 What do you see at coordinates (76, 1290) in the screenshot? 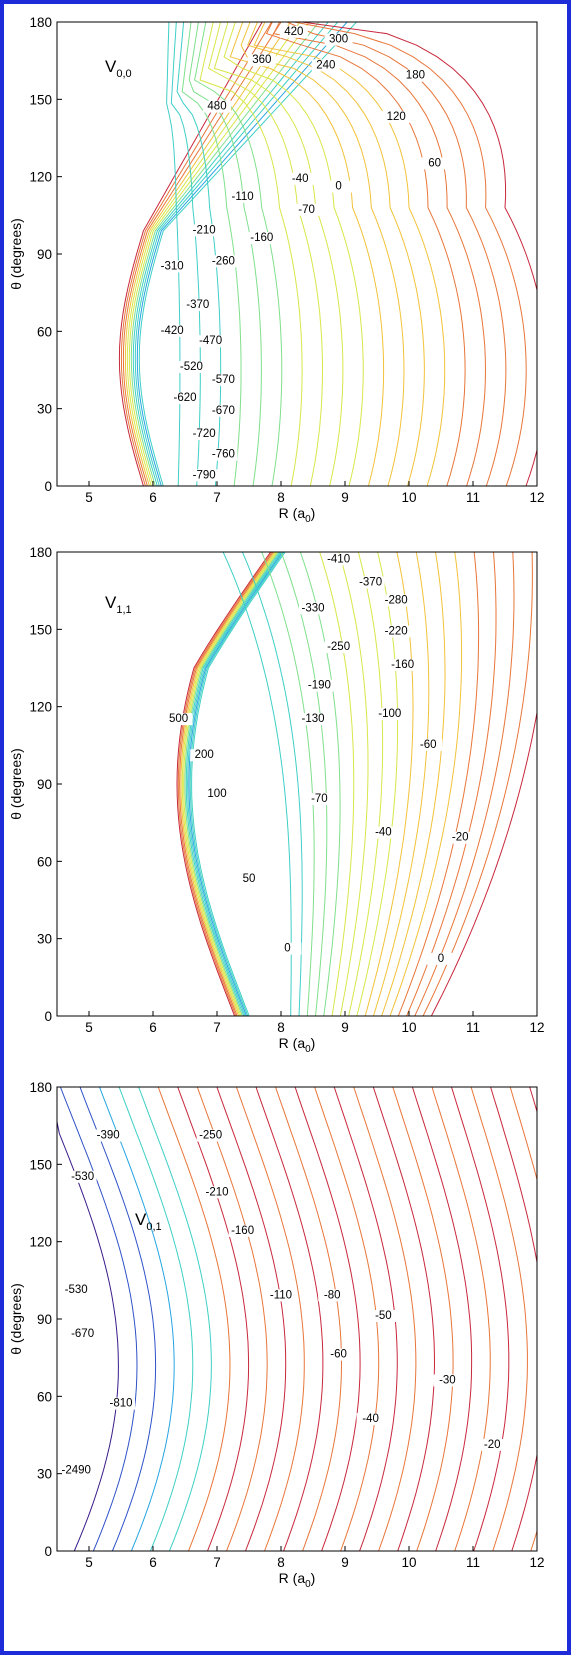
I see `contour-label: -530` at bounding box center [76, 1290].